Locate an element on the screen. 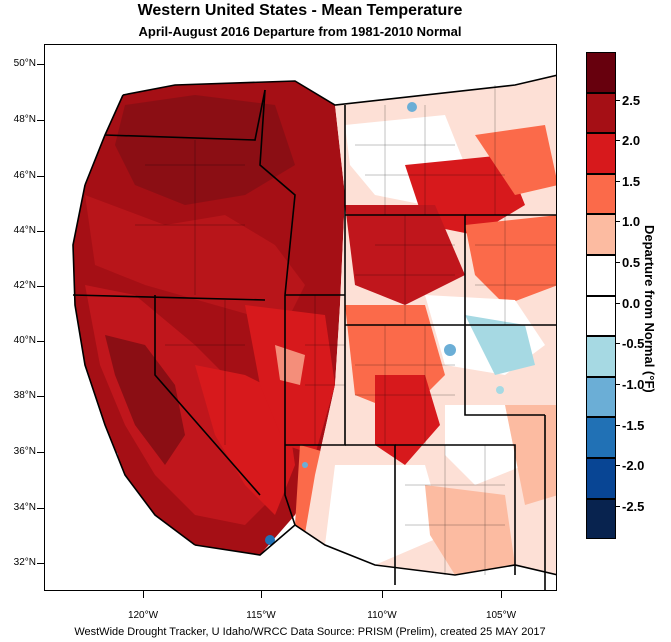 The width and height of the screenshot is (671, 642). lat-label: 46°N is located at coordinates (24, 175).